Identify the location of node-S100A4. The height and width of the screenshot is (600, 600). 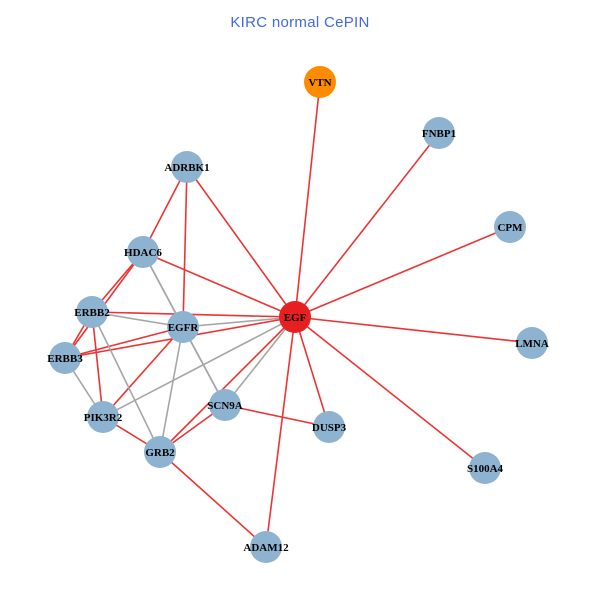
(485, 468).